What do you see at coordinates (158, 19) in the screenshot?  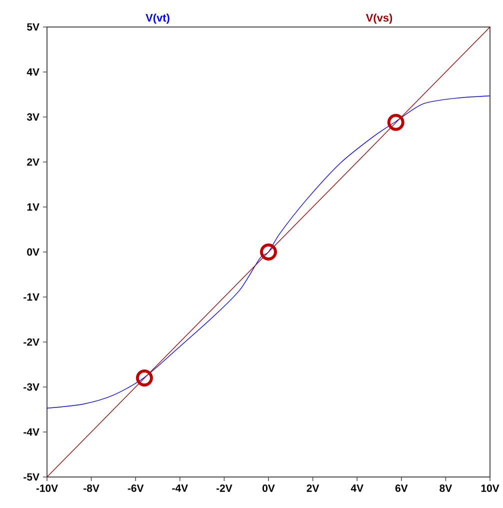 I see `text: V(vt)` at bounding box center [158, 19].